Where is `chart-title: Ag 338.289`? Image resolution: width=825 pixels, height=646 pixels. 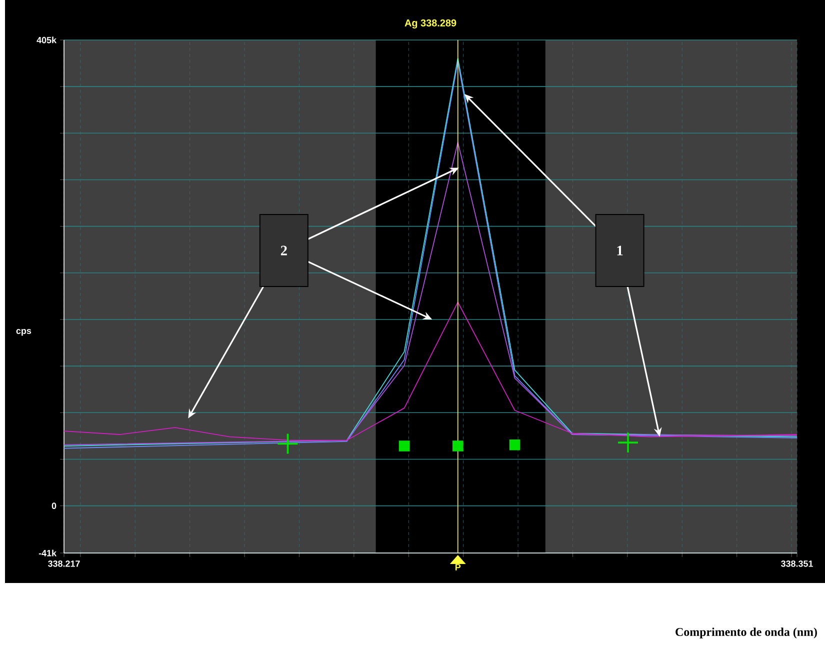 chart-title: Ag 338.289 is located at coordinates (430, 23).